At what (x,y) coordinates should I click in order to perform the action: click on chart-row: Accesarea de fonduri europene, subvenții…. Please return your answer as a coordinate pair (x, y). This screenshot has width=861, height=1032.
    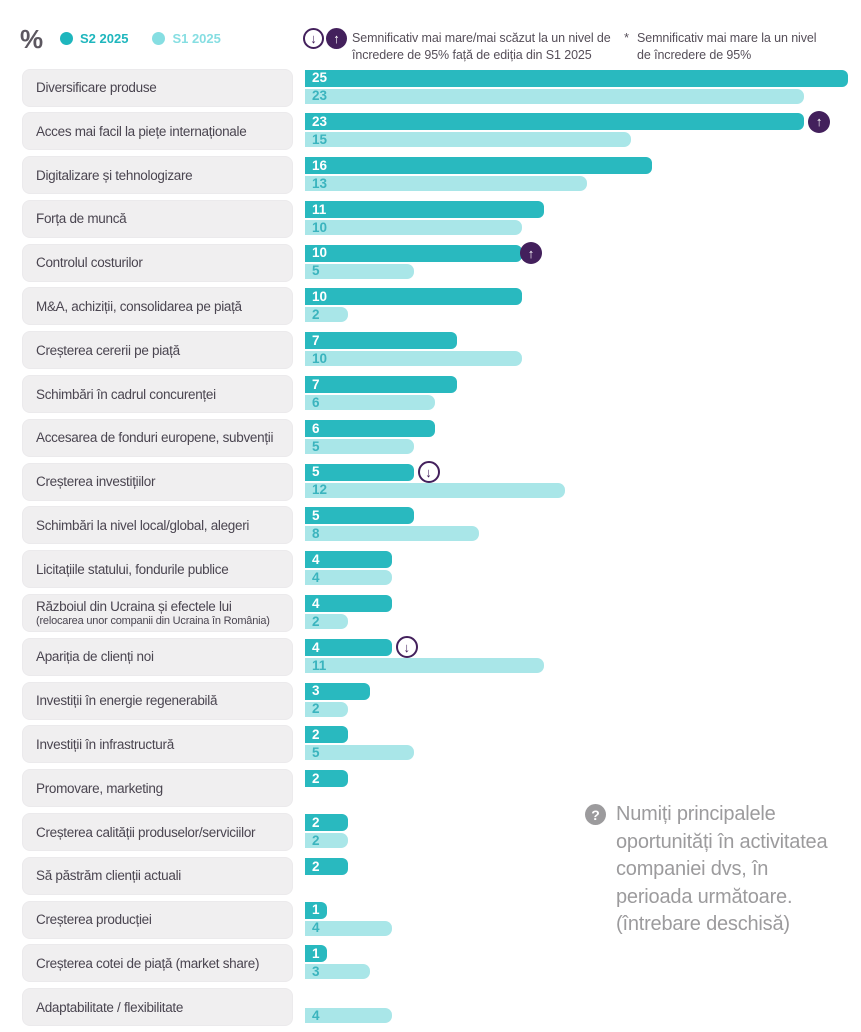
    Looking at the image, I should click on (430, 440).